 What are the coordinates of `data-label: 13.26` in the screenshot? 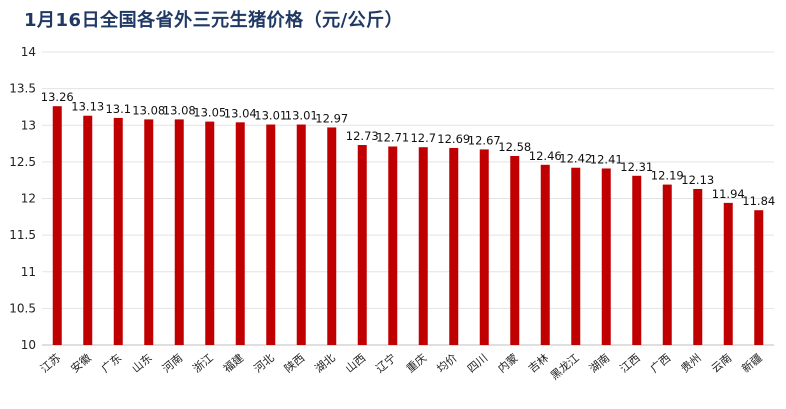 It's located at (57, 97).